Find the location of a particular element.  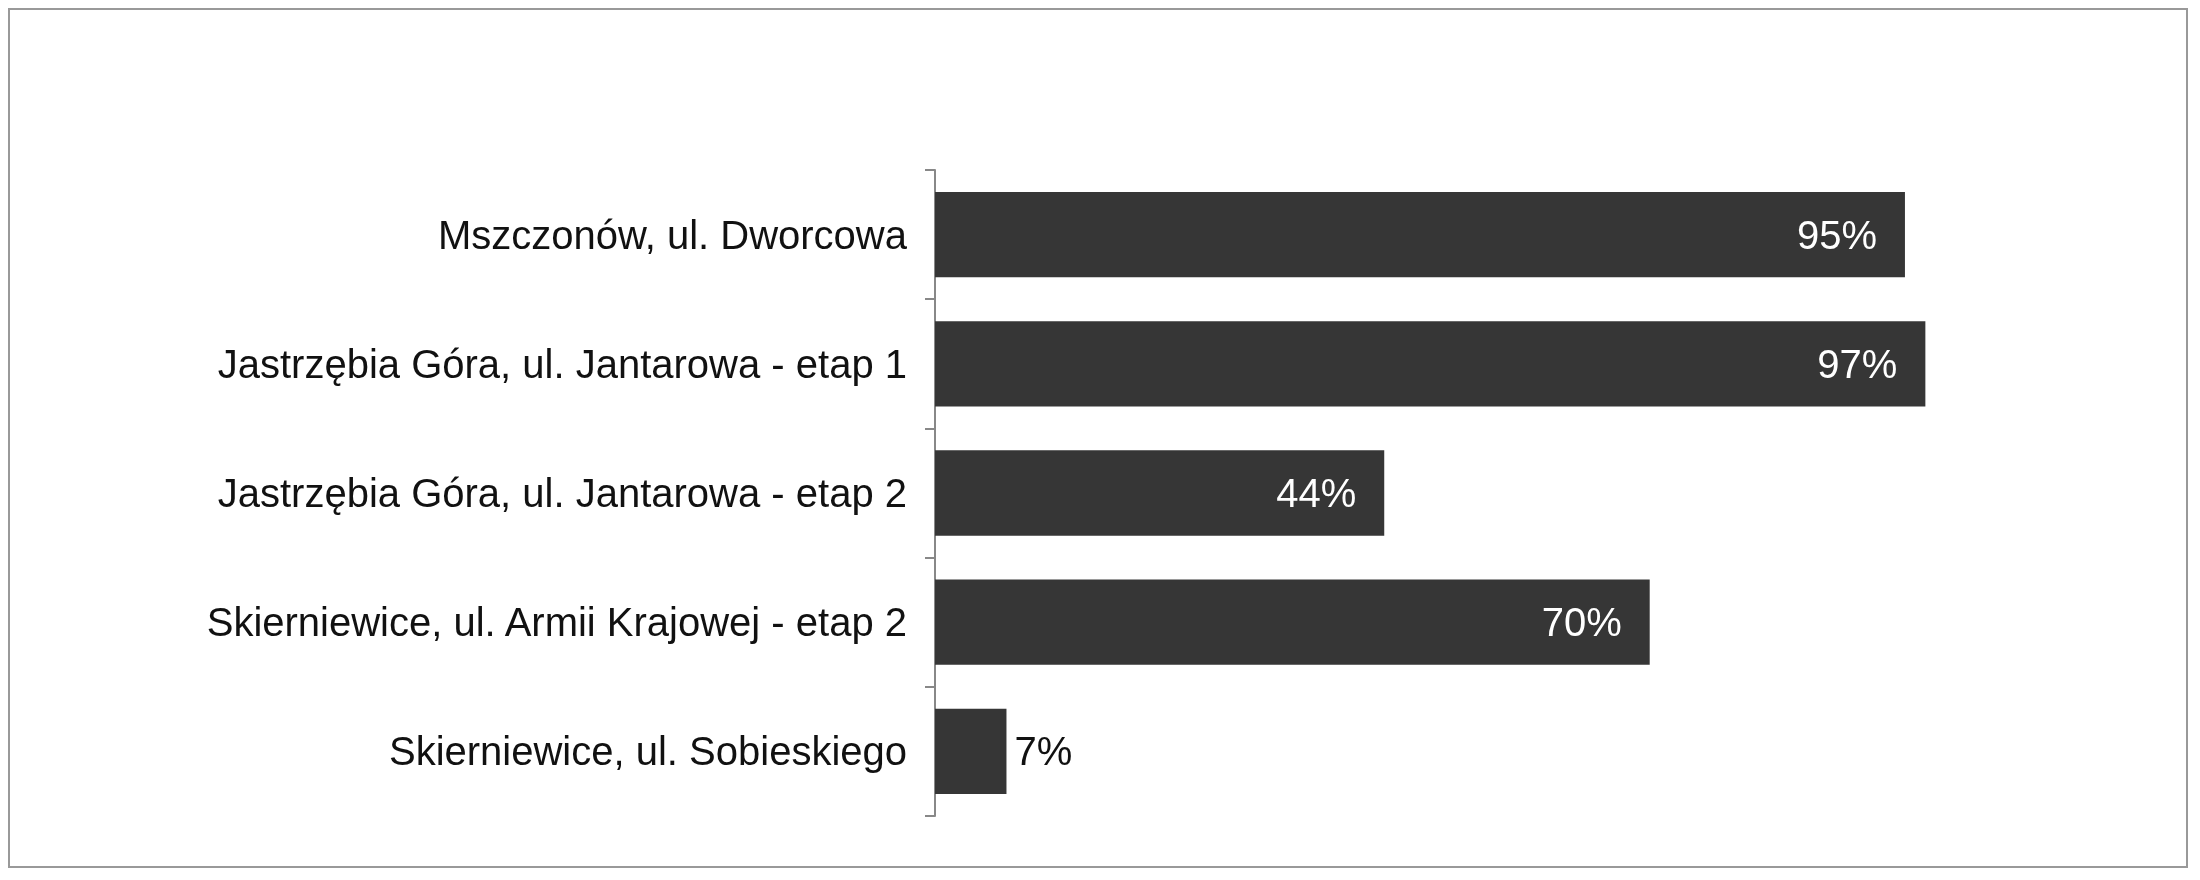

data-label: 44% is located at coordinates (1316, 493).